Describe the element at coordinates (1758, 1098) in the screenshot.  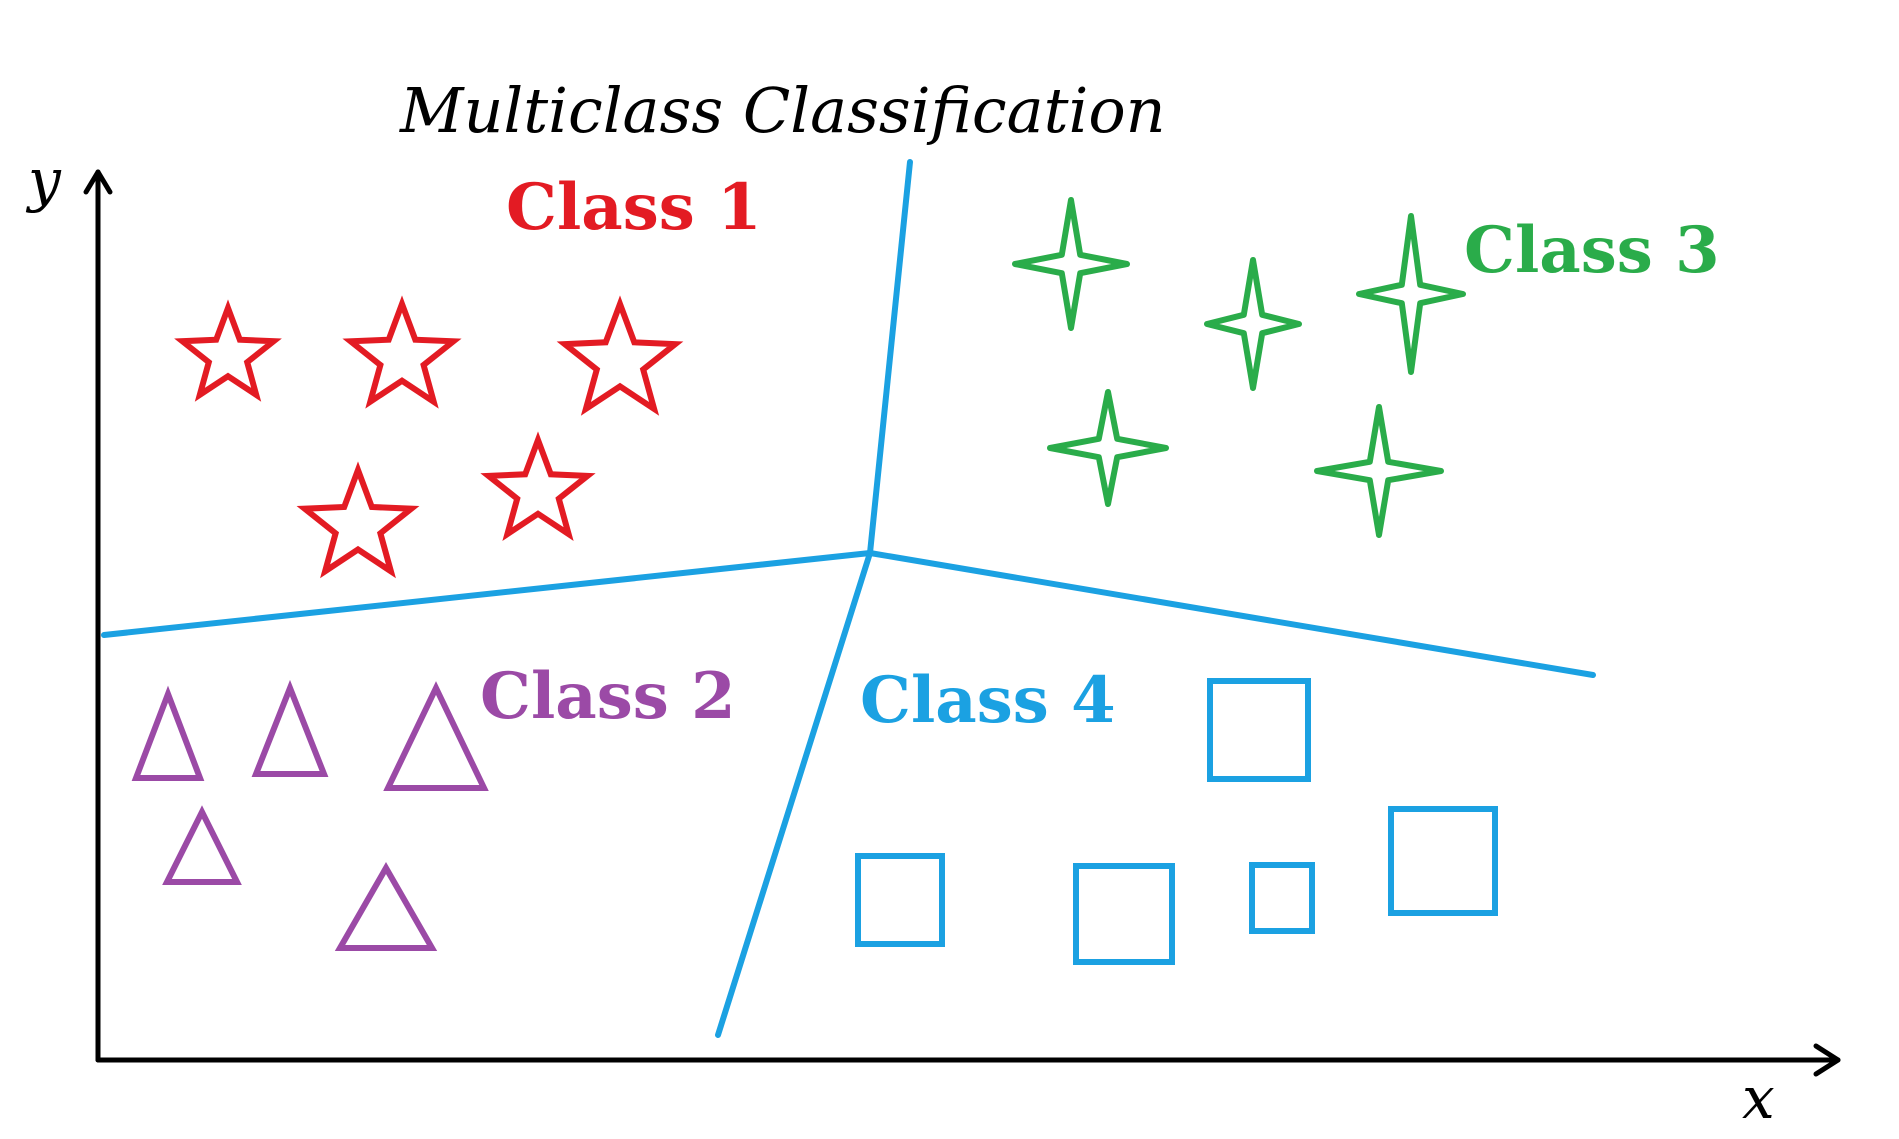
I see `x-axis-label: x` at that location.